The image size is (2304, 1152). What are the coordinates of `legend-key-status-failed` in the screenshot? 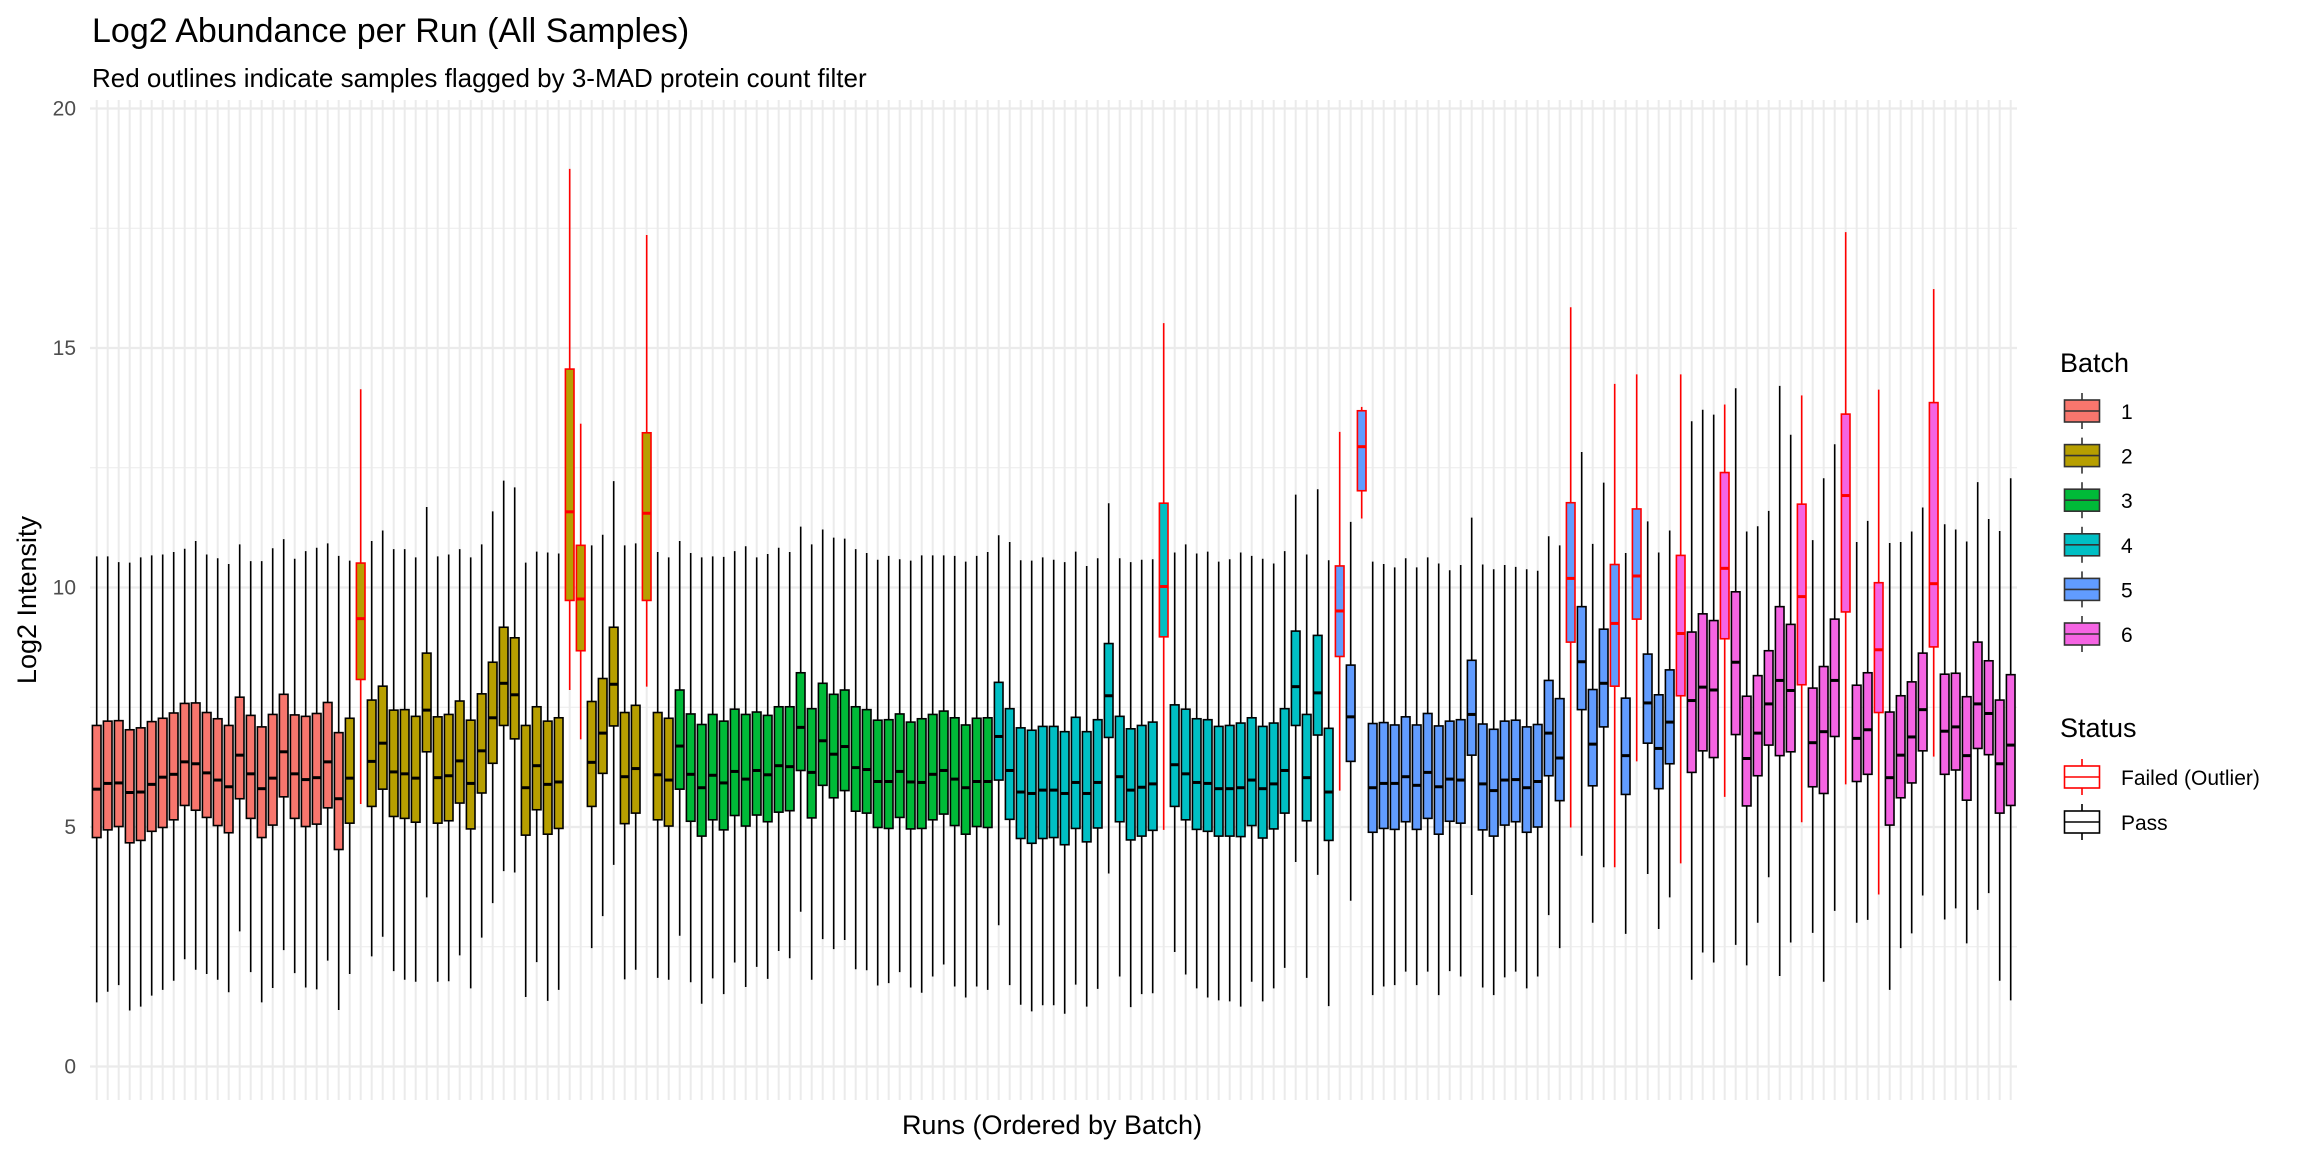 It's located at (2082, 777).